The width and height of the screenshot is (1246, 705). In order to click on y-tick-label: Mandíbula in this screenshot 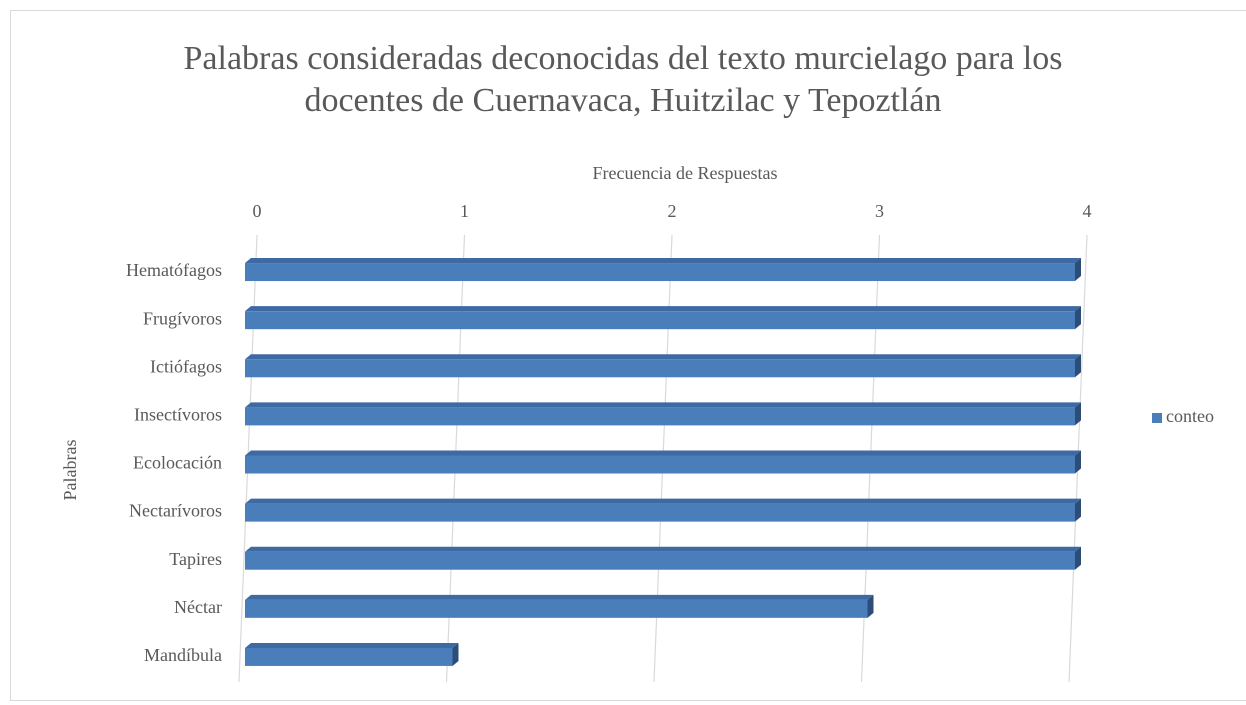, I will do `click(183, 655)`.